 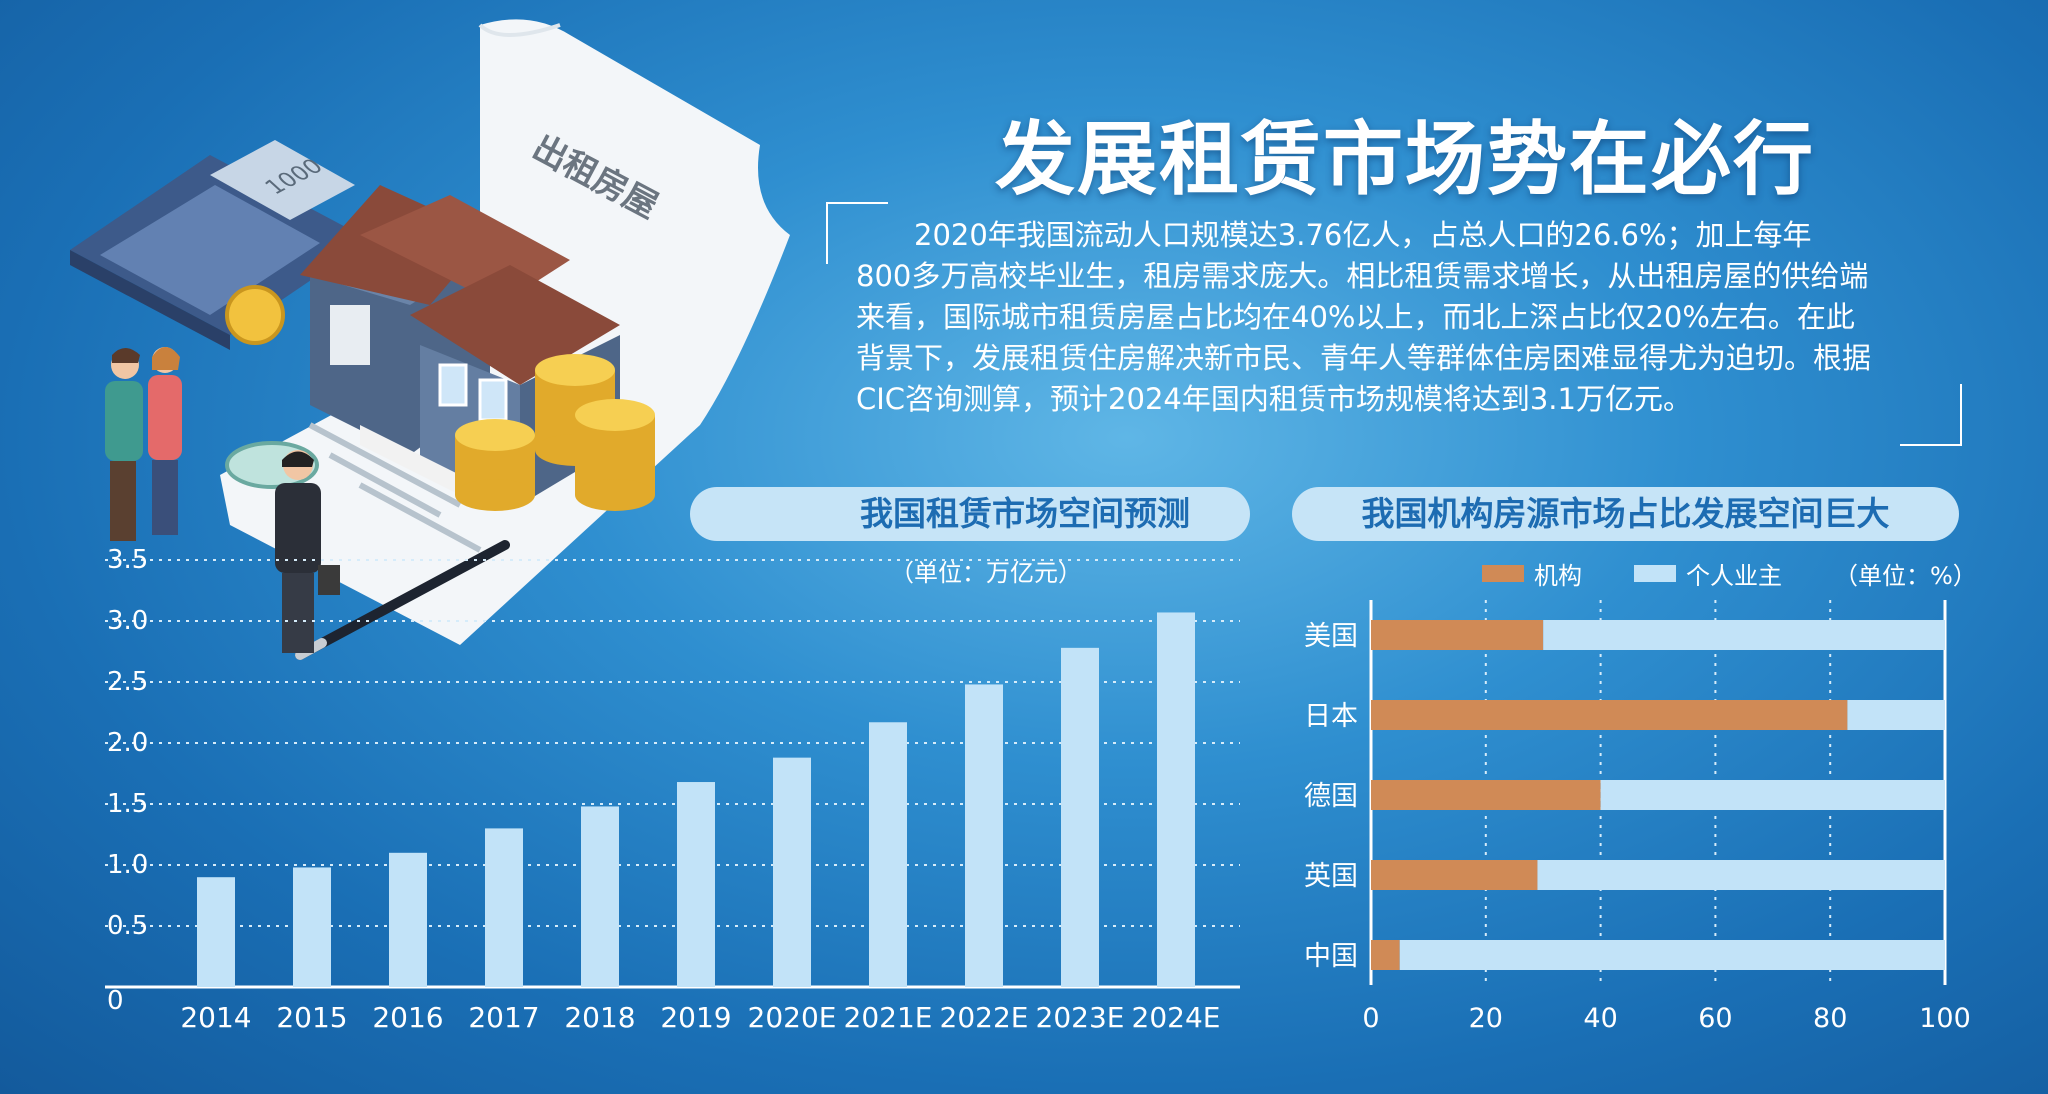 What do you see at coordinates (127, 926) in the screenshot?
I see `y-tick-label: 0.5` at bounding box center [127, 926].